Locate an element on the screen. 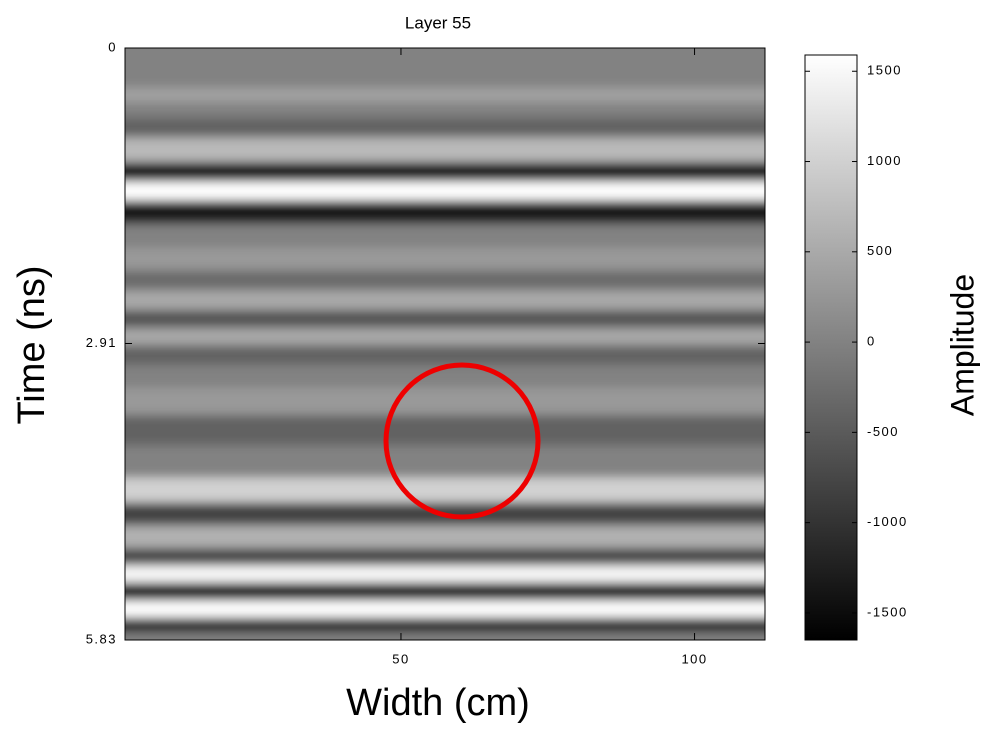 The width and height of the screenshot is (995, 732). y-tick-label: 5.83 is located at coordinates (101, 638).